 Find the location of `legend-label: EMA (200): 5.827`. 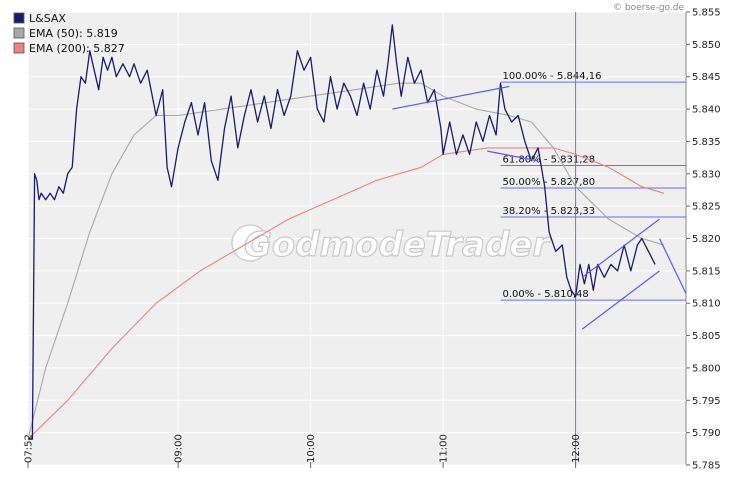

legend-label: EMA (200): 5.827 is located at coordinates (77, 48).